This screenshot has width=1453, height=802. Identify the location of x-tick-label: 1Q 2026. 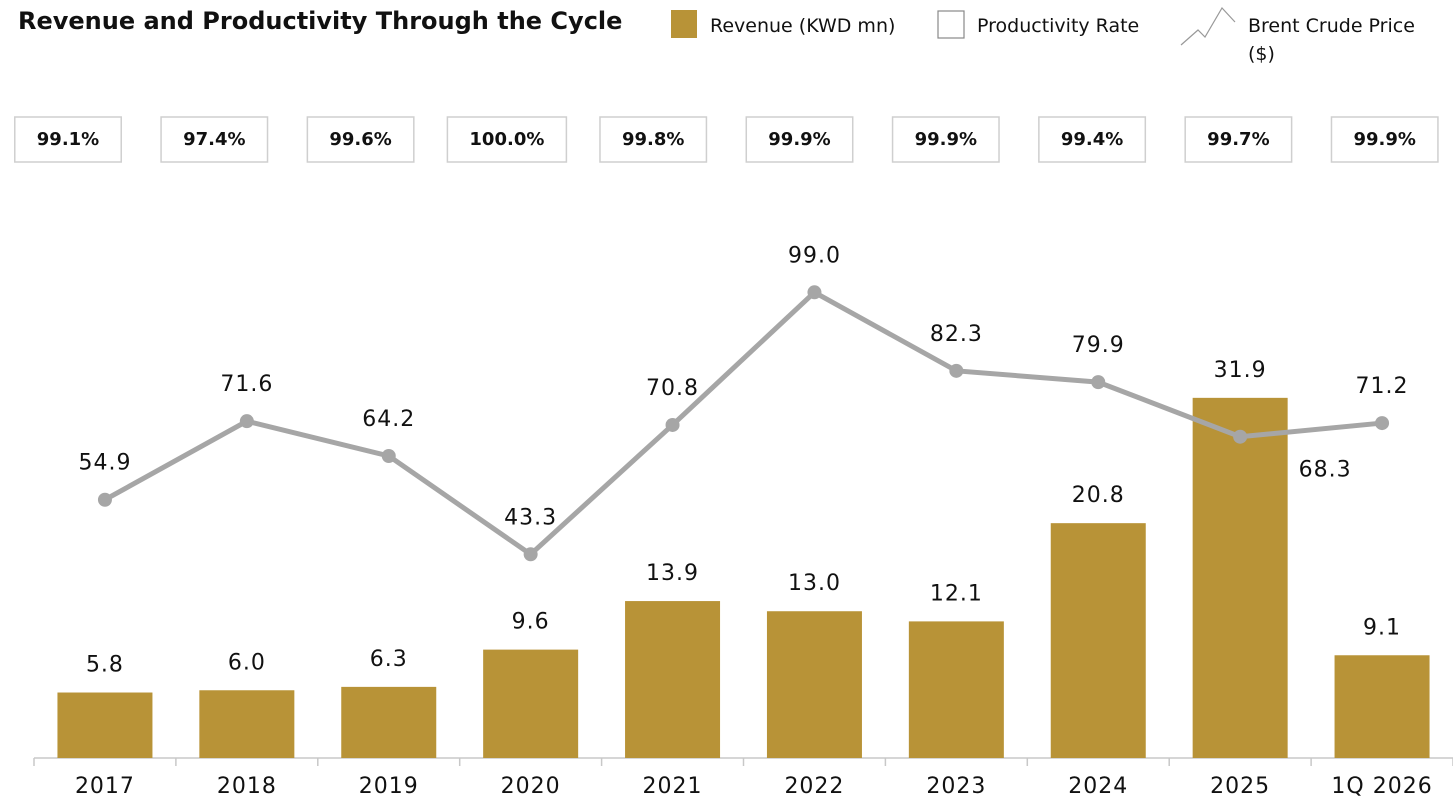
(1381, 786).